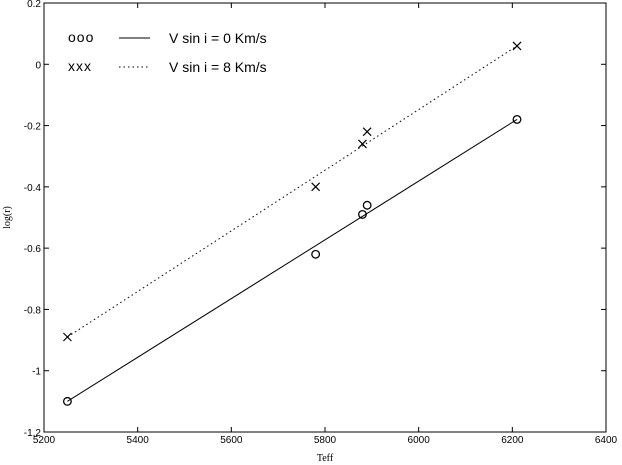 The width and height of the screenshot is (622, 465). What do you see at coordinates (33, 127) in the screenshot?
I see `y-tick-label: -0.2` at bounding box center [33, 127].